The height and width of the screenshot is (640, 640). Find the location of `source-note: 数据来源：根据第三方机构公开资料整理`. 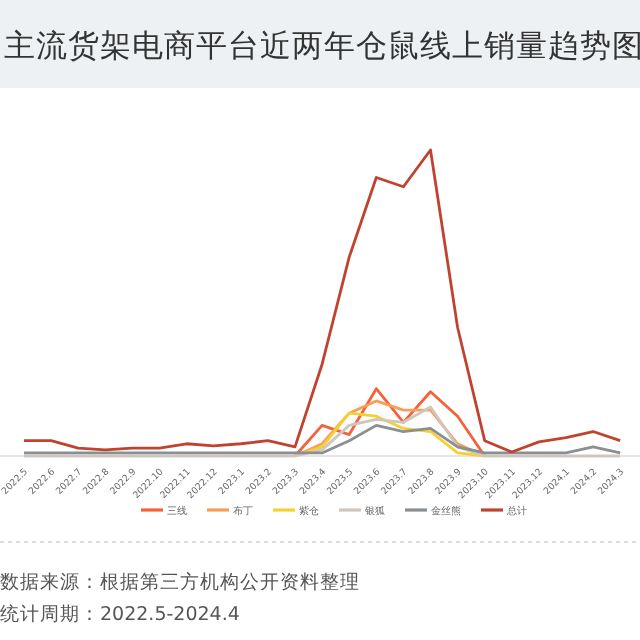

source-note: 数据来源：根据第三方机构公开资料整理 is located at coordinates (180, 582).